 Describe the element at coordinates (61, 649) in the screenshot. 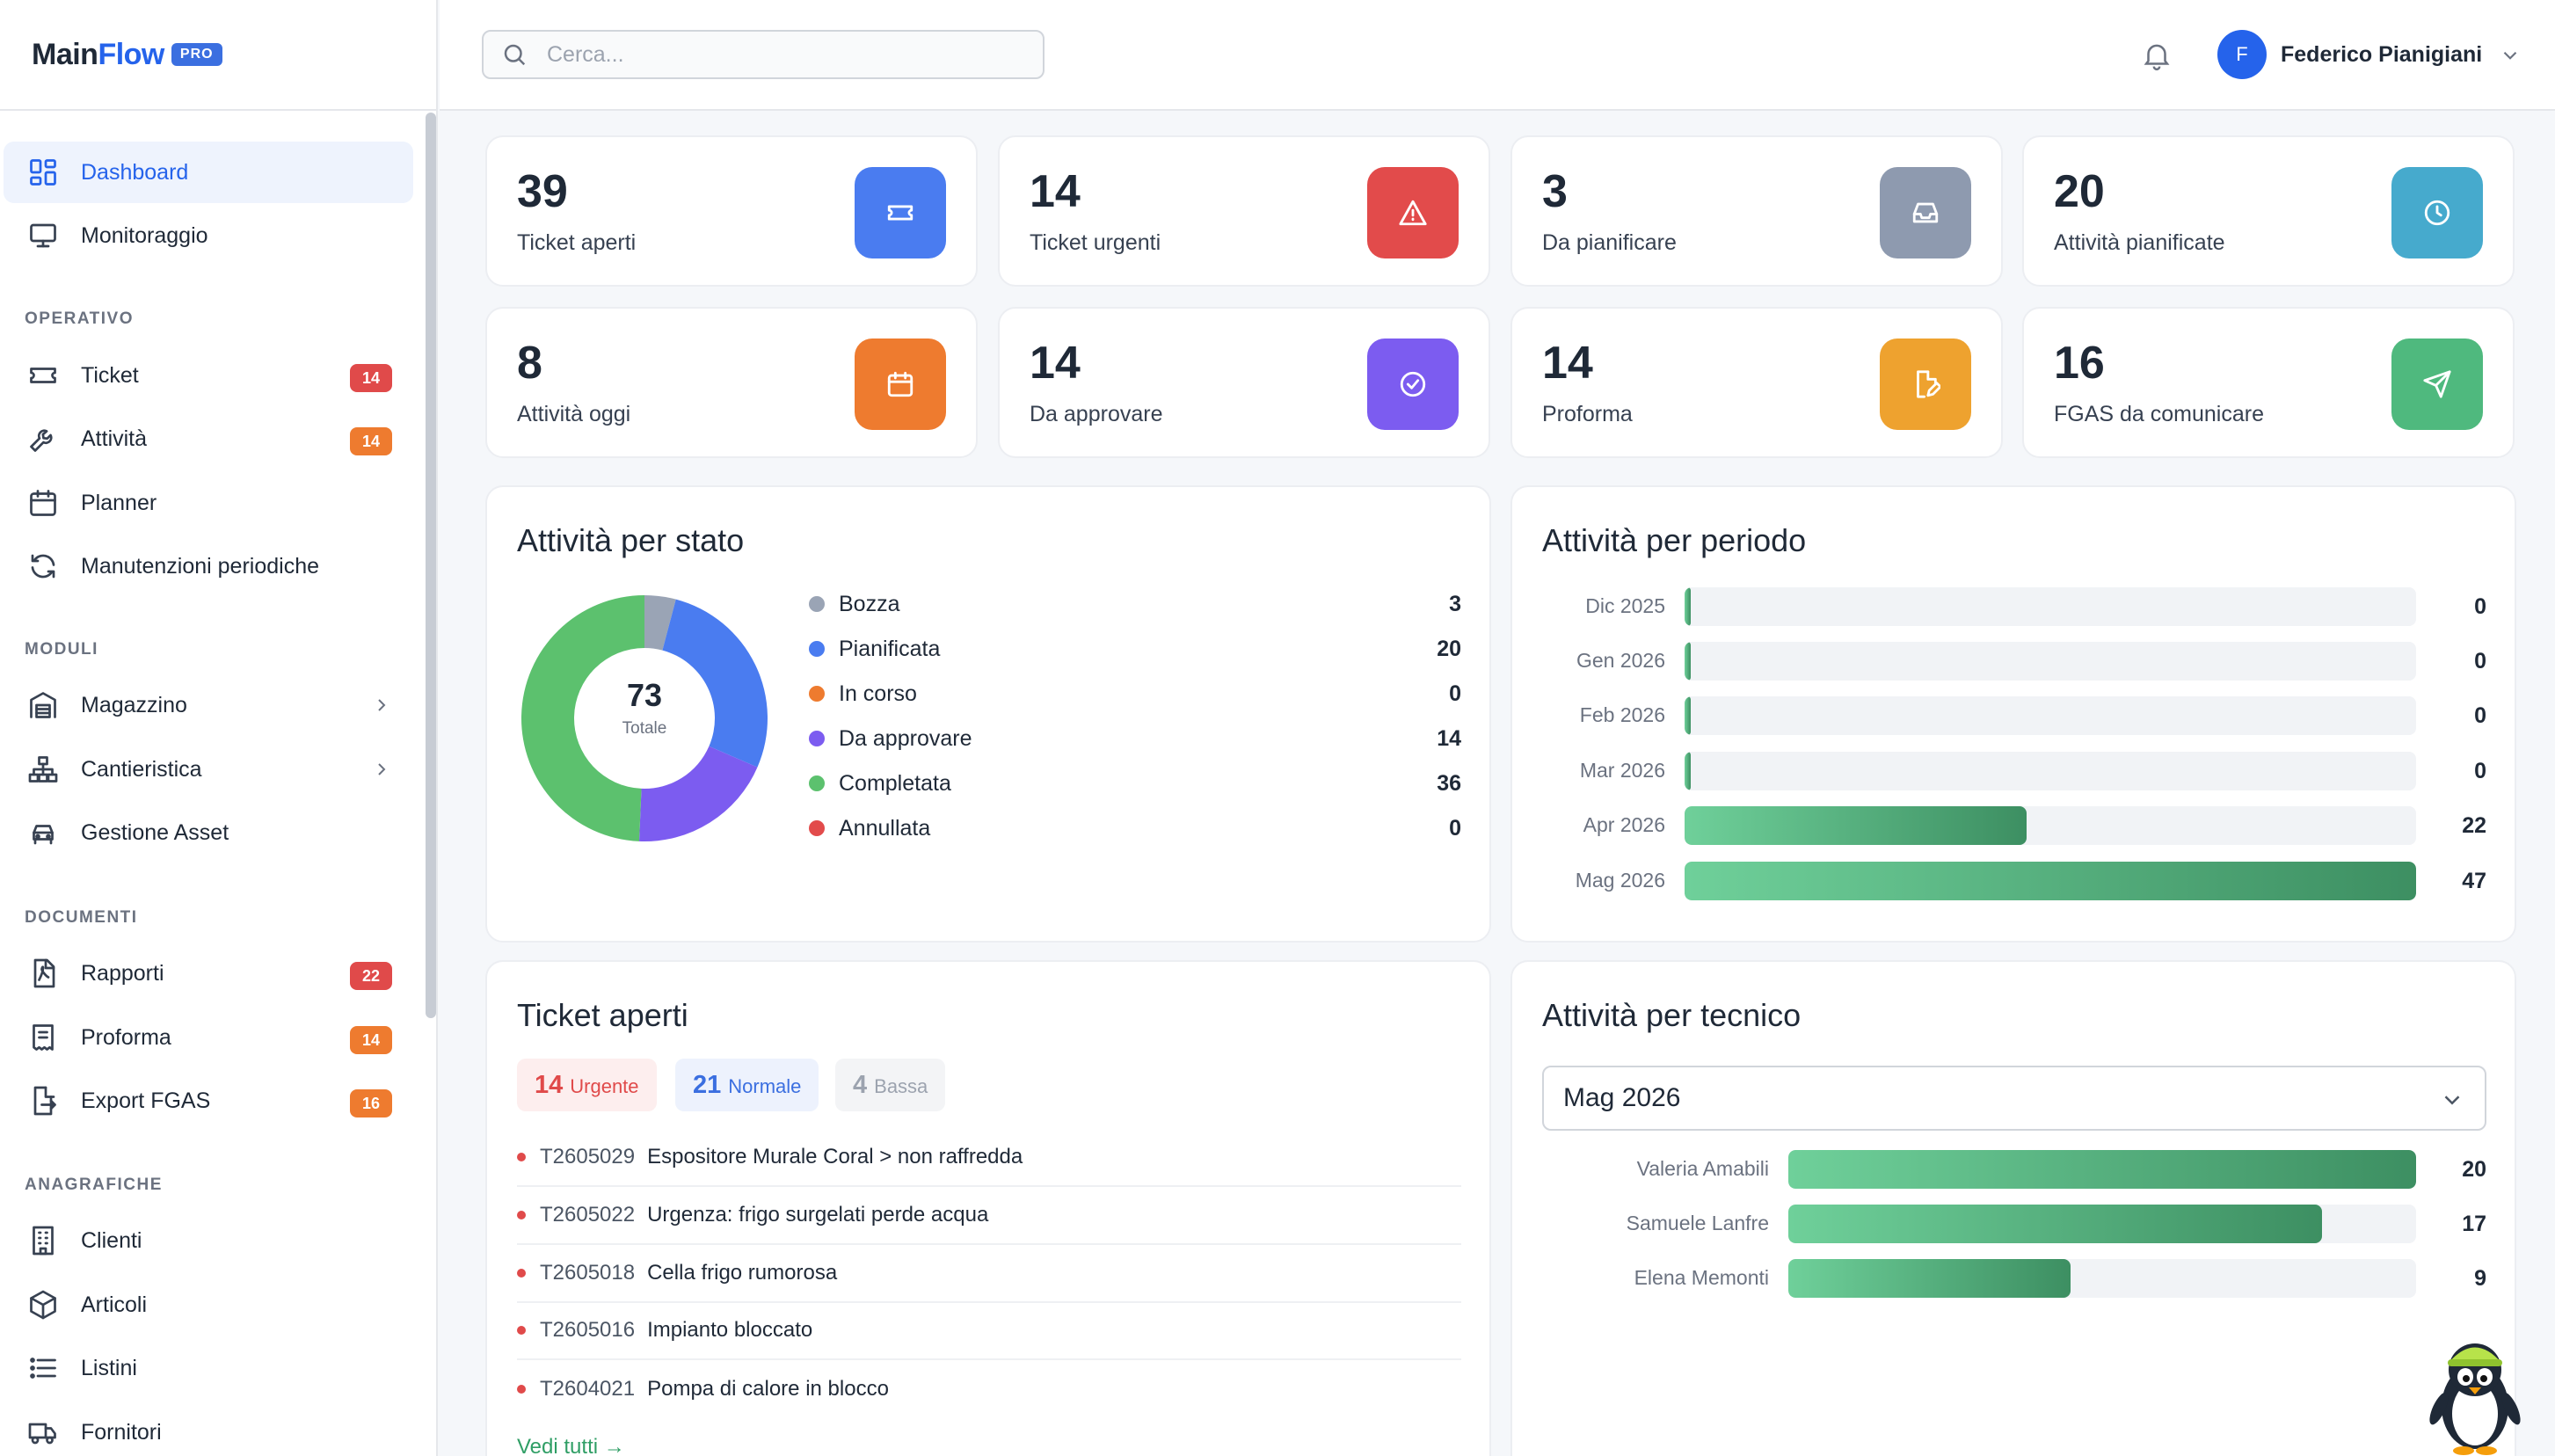

I see `sidebar-section-title: MODULI` at that location.